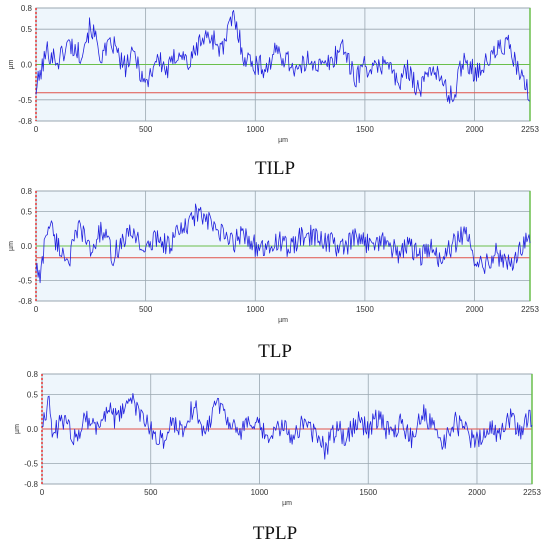 The image size is (550, 553). What do you see at coordinates (275, 351) in the screenshot?
I see `chart-caption: TLP` at bounding box center [275, 351].